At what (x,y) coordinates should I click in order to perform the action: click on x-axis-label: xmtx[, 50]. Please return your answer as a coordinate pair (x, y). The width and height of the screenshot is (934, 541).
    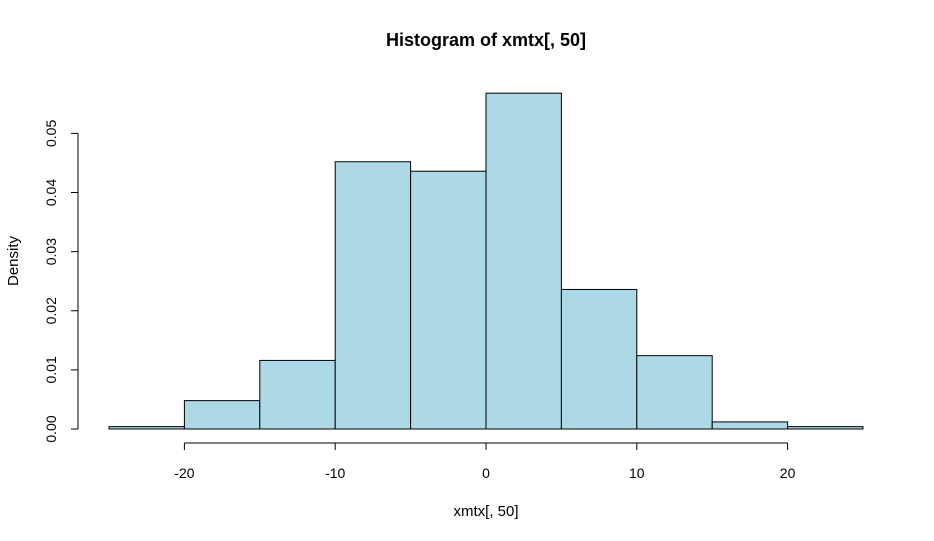
    Looking at the image, I should click on (485, 511).